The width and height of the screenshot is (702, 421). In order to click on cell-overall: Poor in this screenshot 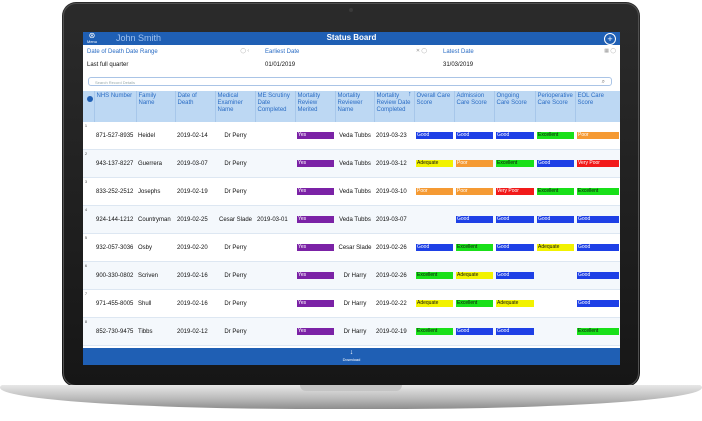, I will do `click(434, 191)`.